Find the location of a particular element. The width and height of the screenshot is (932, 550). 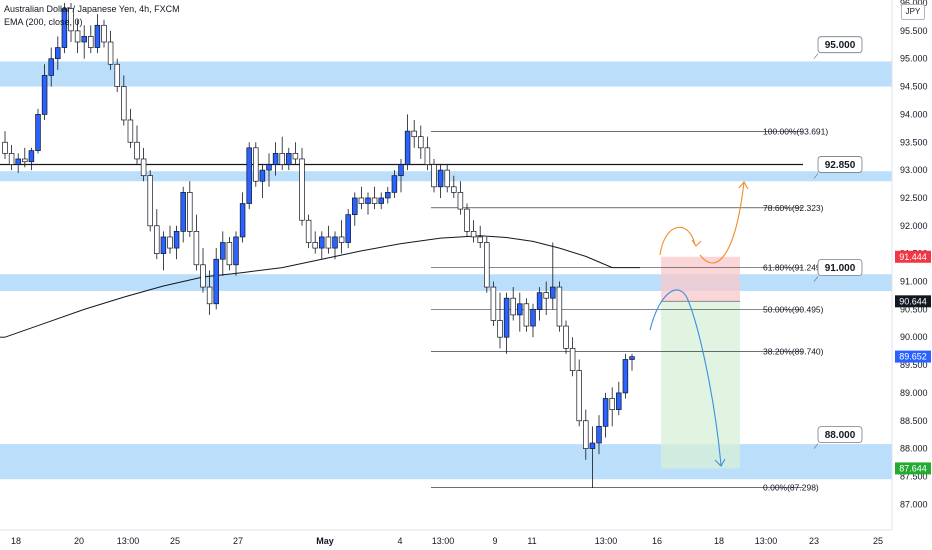

price-tag-label: 89.652 is located at coordinates (913, 357).